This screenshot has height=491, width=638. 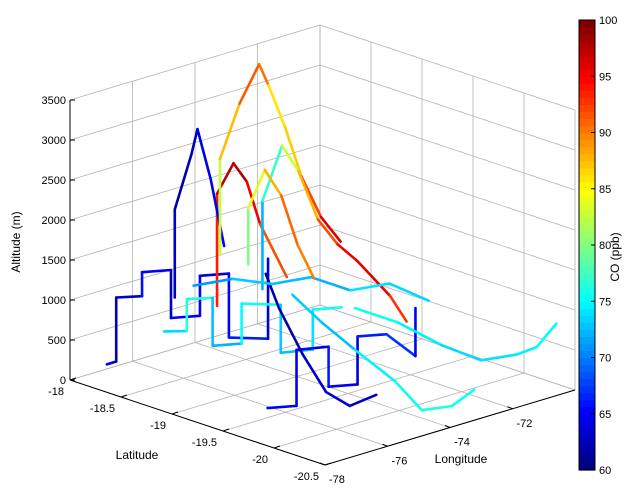 I want to click on z-tick-label: 500, so click(x=57, y=341).